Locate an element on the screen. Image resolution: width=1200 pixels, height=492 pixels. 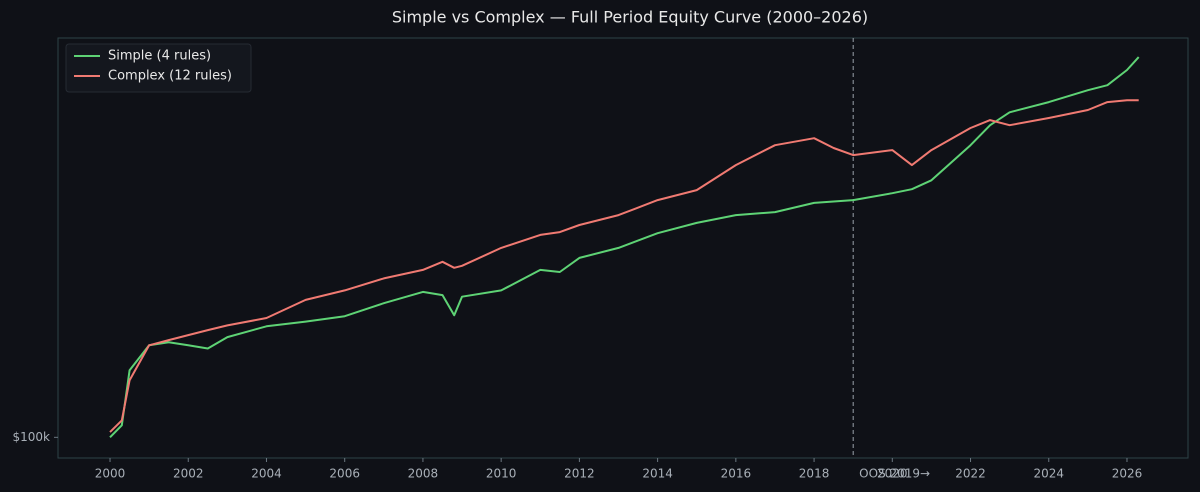
x-tick-label: 2006 is located at coordinates (344, 474).